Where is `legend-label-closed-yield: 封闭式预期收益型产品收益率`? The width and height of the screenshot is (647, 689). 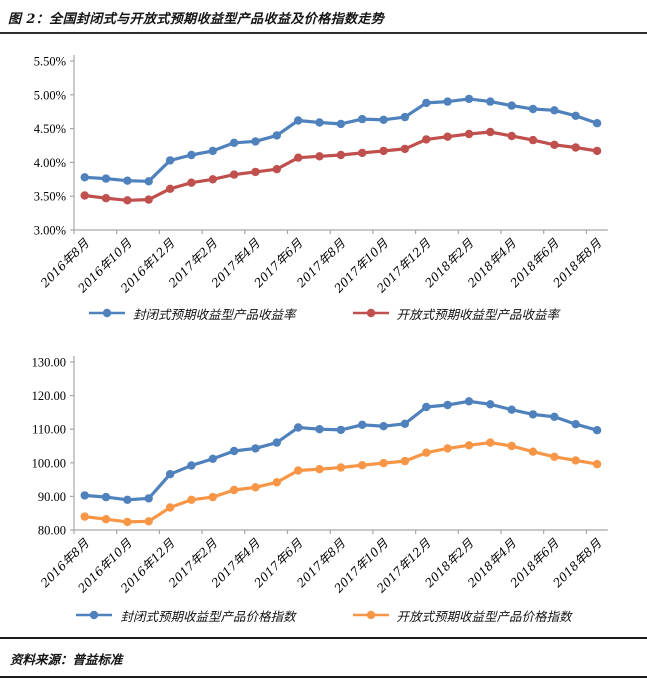 legend-label-closed-yield: 封闭式预期收益型产品收益率 is located at coordinates (214, 314).